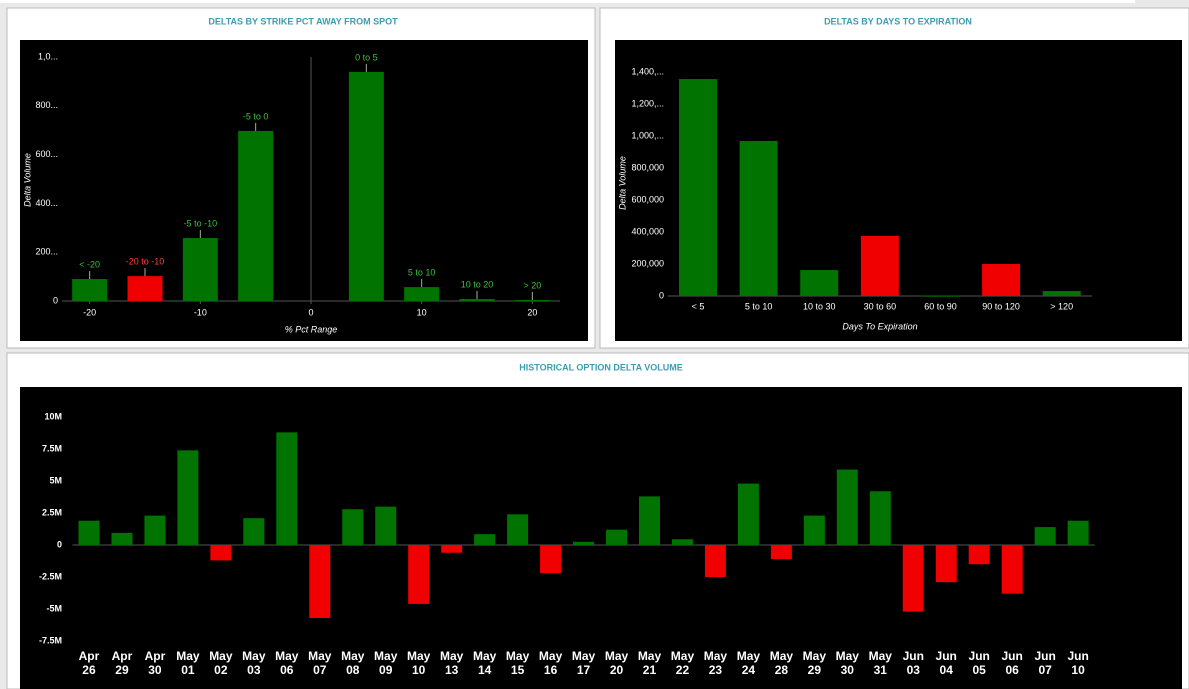 This screenshot has width=1189, height=689. Describe the element at coordinates (477, 284) in the screenshot. I see `bar-label: 10 to 20` at that location.